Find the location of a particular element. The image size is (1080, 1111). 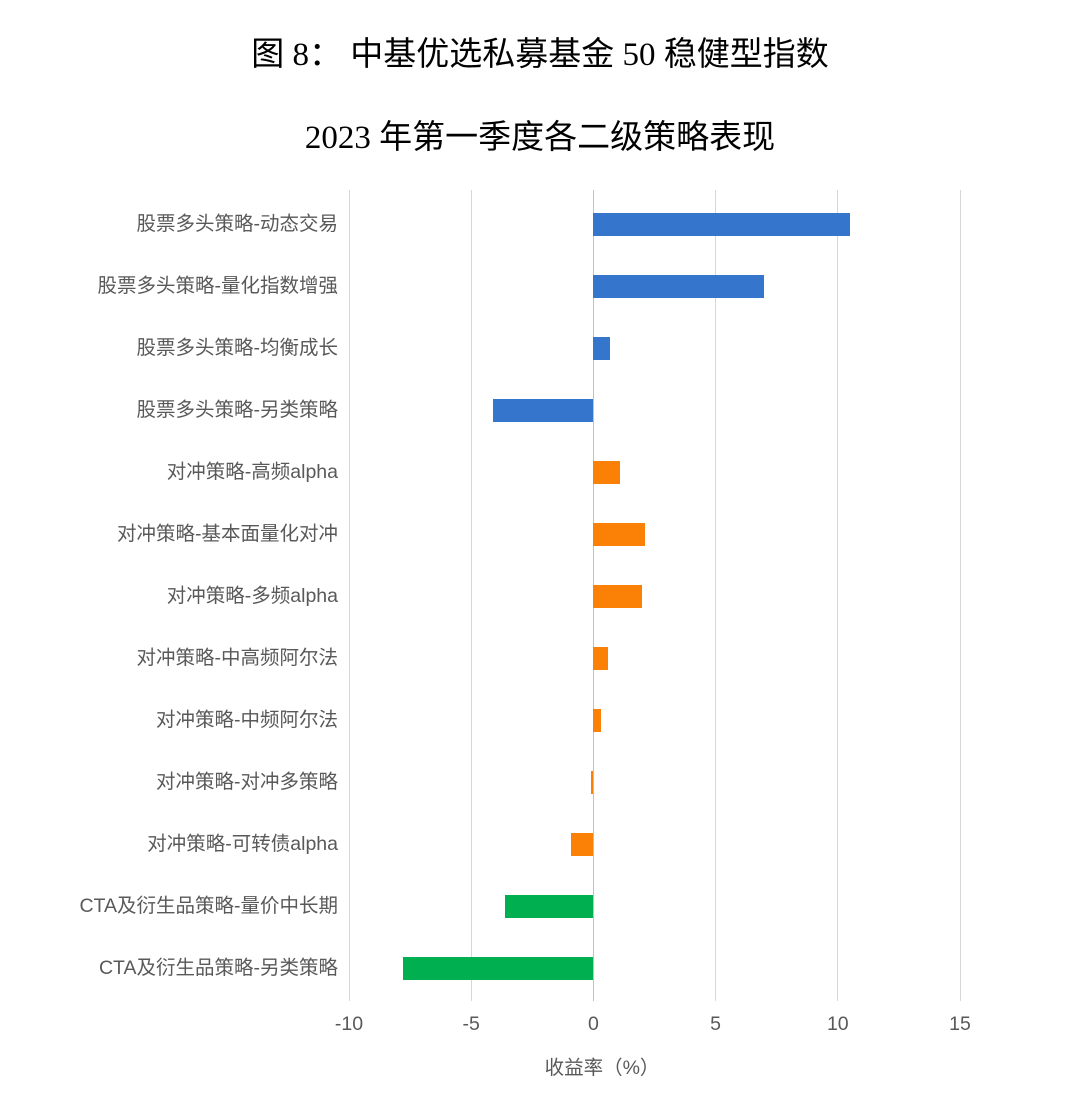

category-label: 对冲策略-对冲多策略 is located at coordinates (247, 781).